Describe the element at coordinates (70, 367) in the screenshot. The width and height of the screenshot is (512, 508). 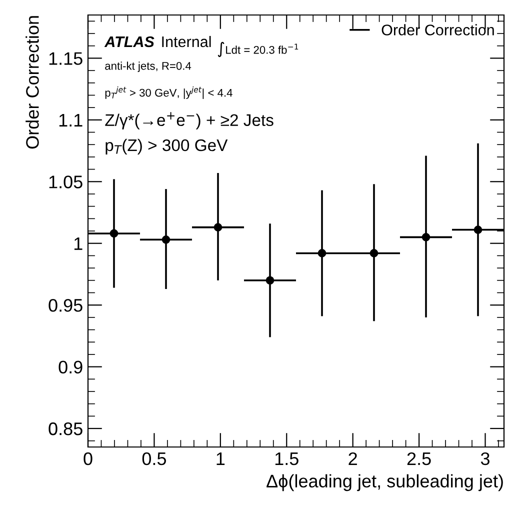
I see `y-tick-label: 0.9` at that location.